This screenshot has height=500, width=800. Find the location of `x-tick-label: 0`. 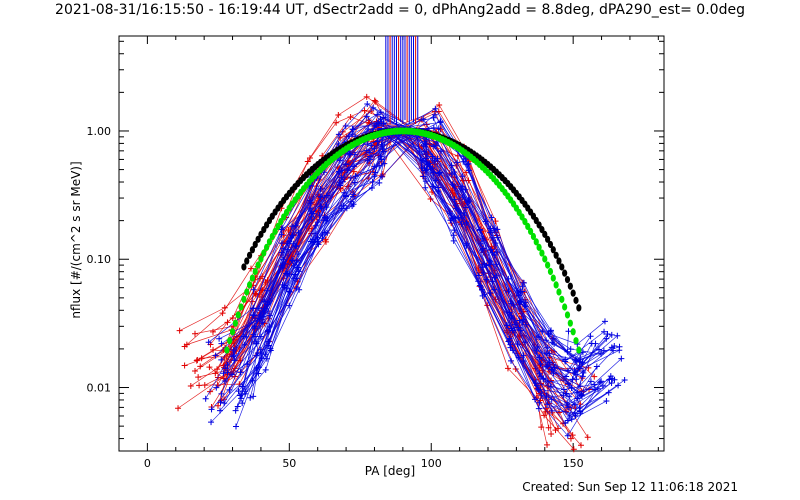

x-tick-label: 0 is located at coordinates (147, 463).